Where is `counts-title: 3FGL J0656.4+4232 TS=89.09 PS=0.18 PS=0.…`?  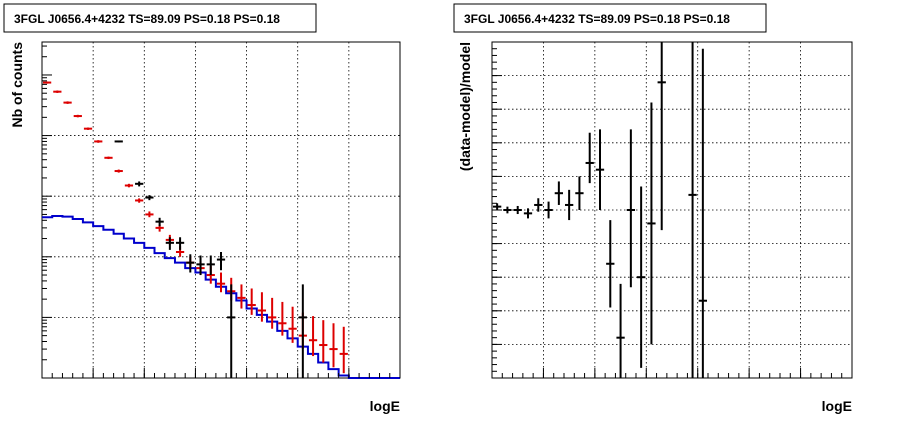 counts-title: 3FGL J0656.4+4232 TS=89.09 PS=0.18 PS=0.… is located at coordinates (147, 19).